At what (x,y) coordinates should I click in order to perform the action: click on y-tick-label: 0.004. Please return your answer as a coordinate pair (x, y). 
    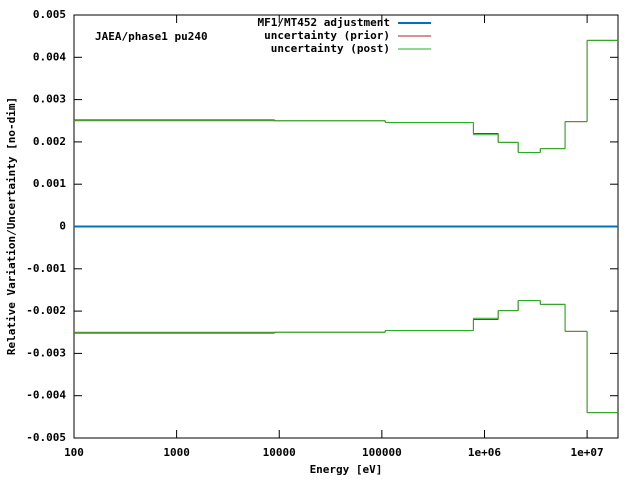
    Looking at the image, I should click on (49, 56).